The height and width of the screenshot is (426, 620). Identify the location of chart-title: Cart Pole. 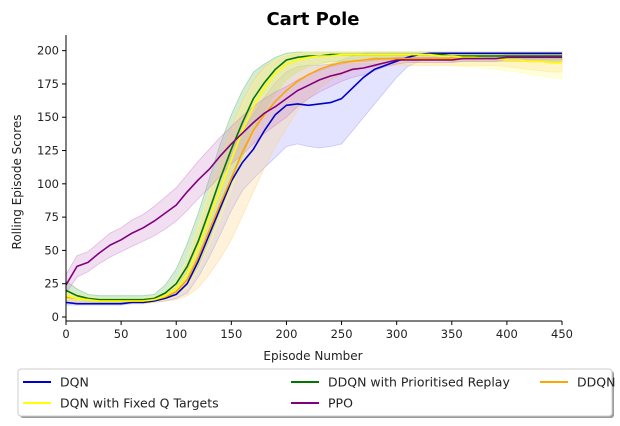
(312, 19).